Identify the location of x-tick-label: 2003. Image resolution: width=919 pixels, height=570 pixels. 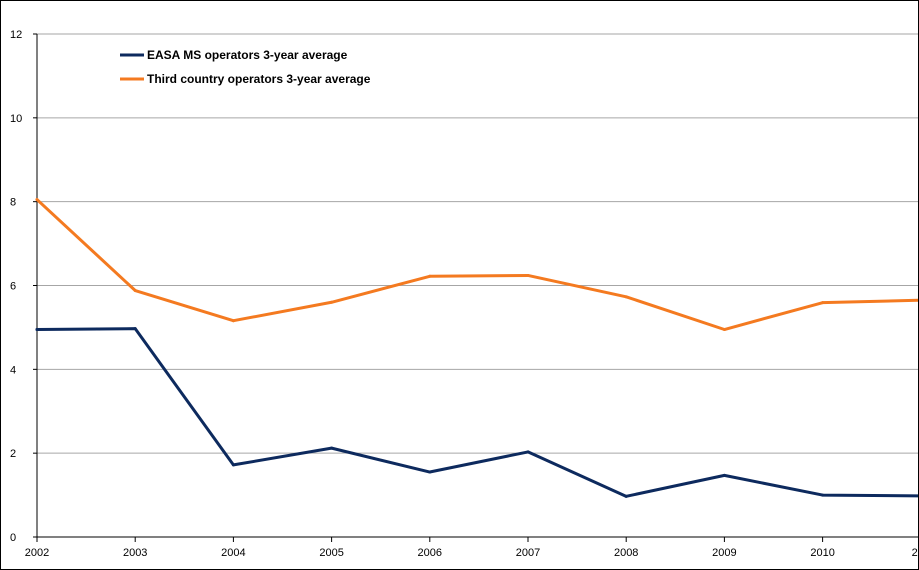
(135, 553).